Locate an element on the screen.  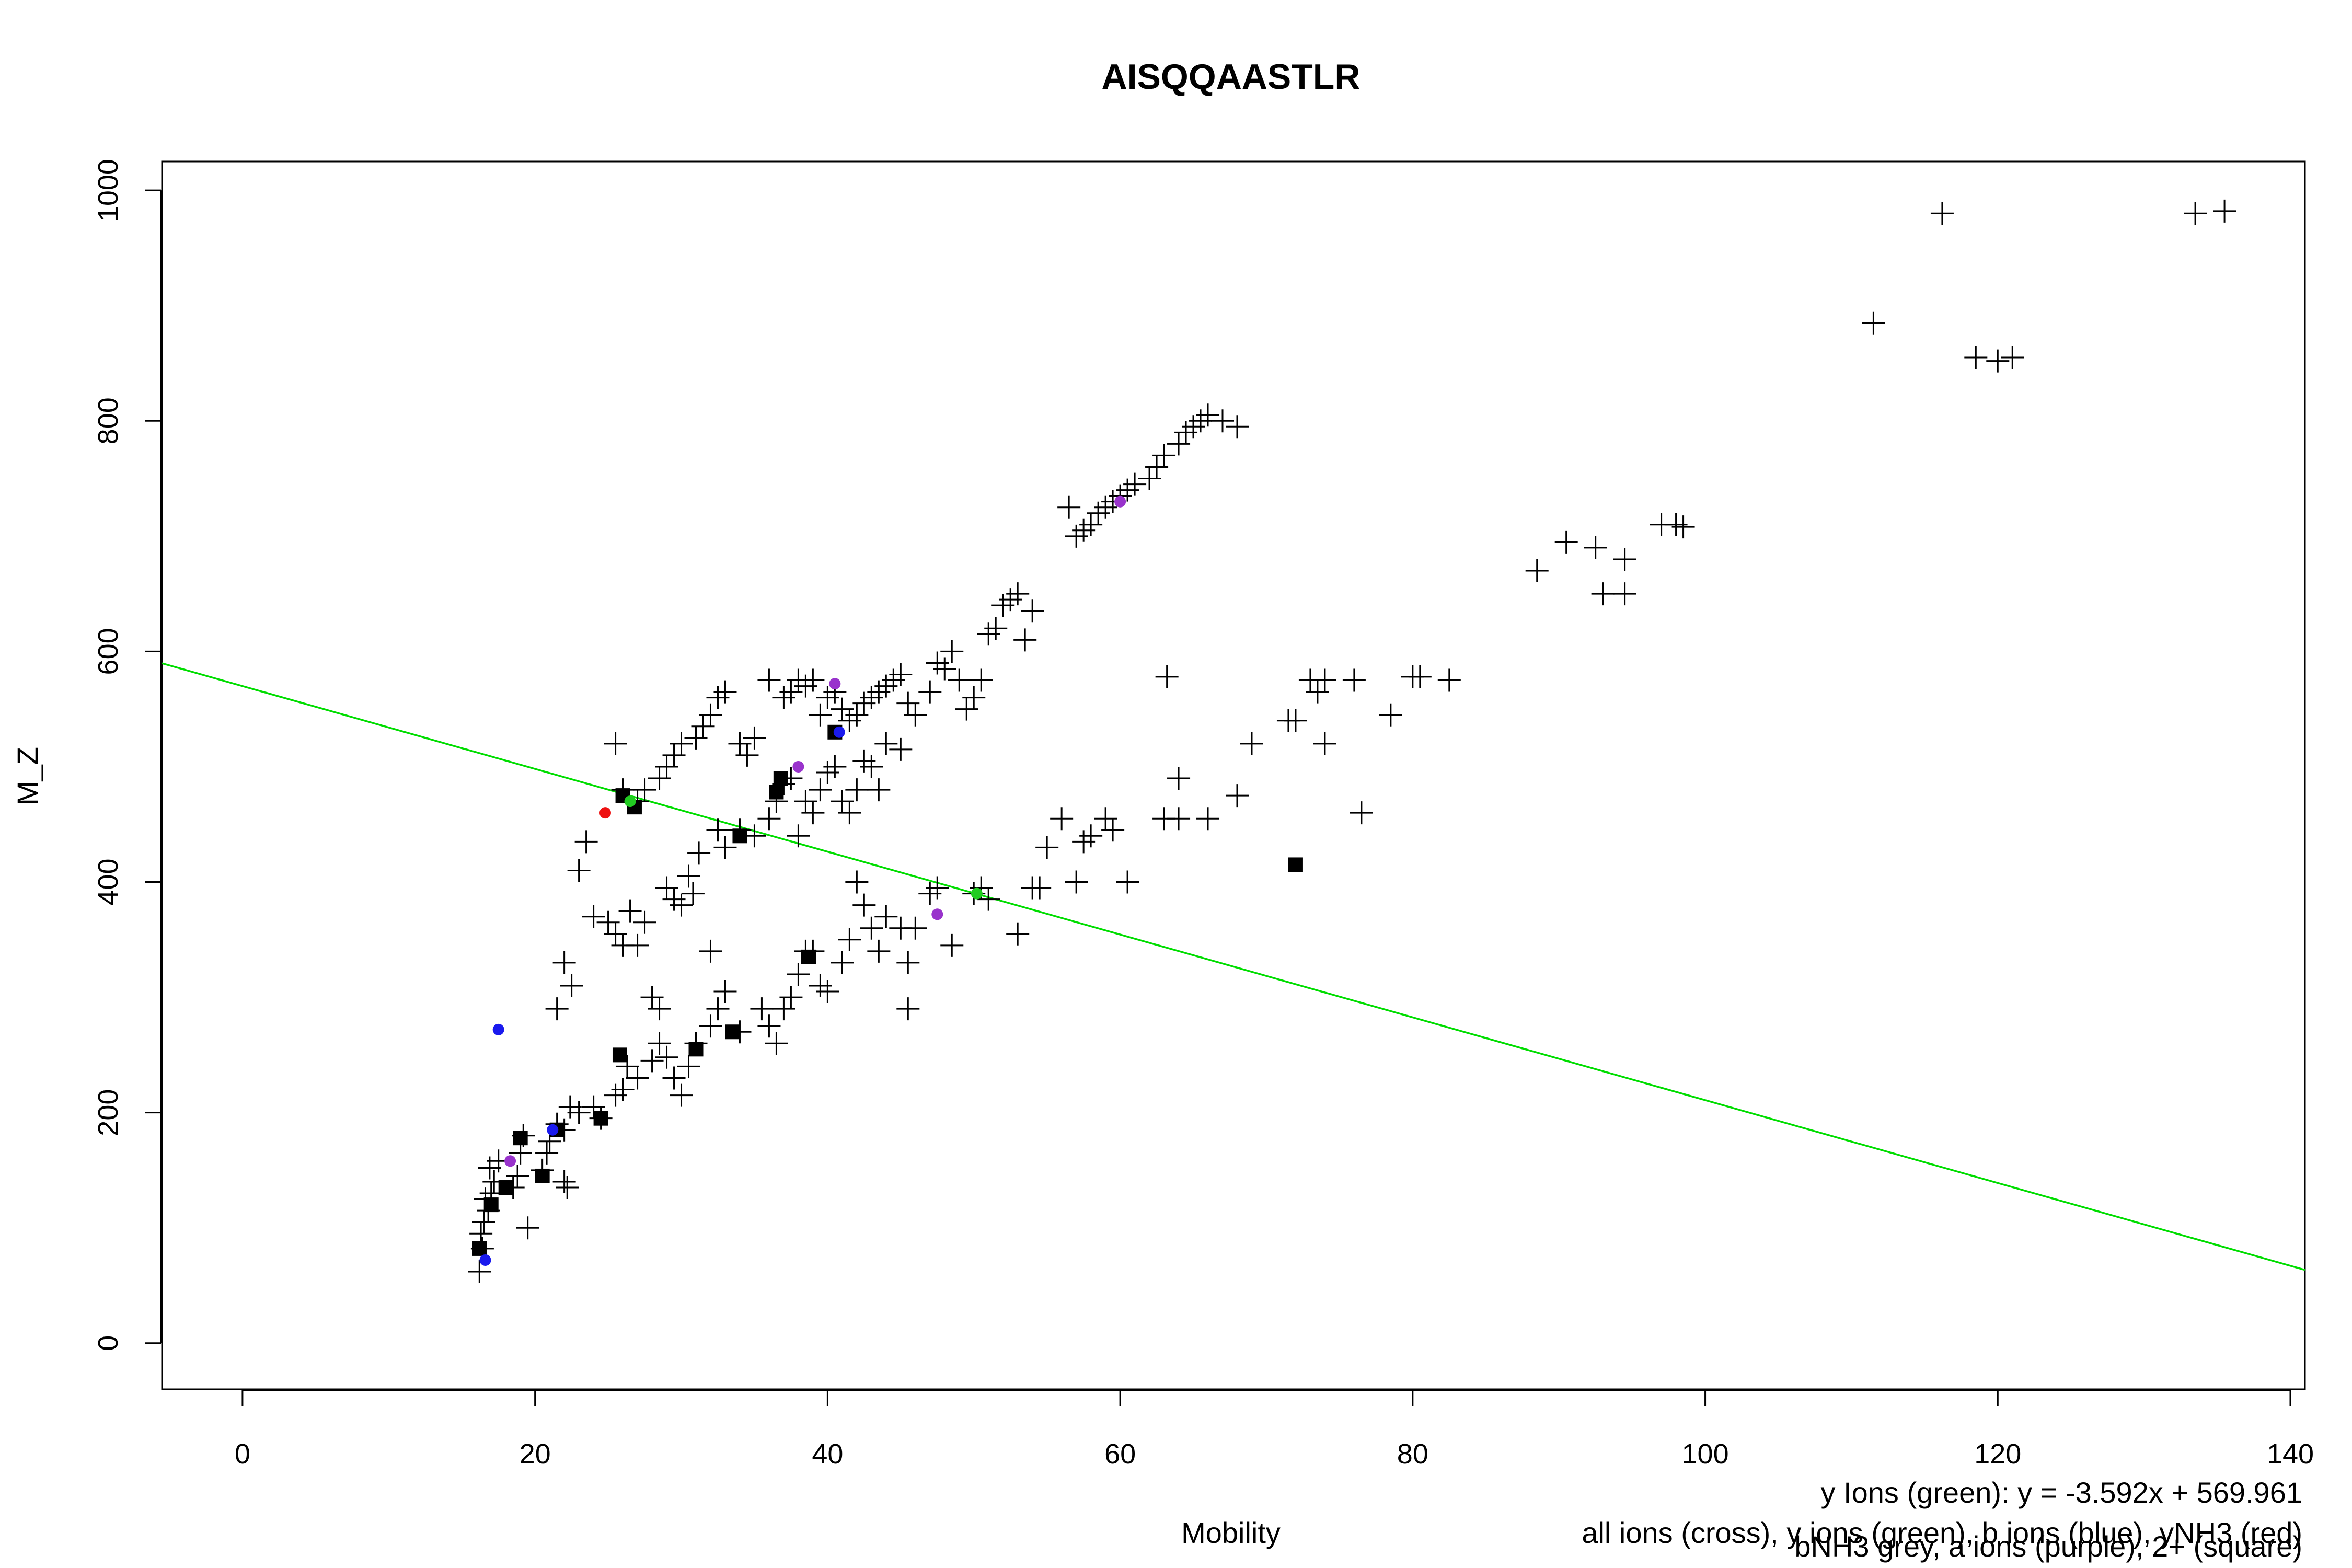
fit-equation-text: y Ions (green): y = -3.592x + 569.961 is located at coordinates (2061, 1492).